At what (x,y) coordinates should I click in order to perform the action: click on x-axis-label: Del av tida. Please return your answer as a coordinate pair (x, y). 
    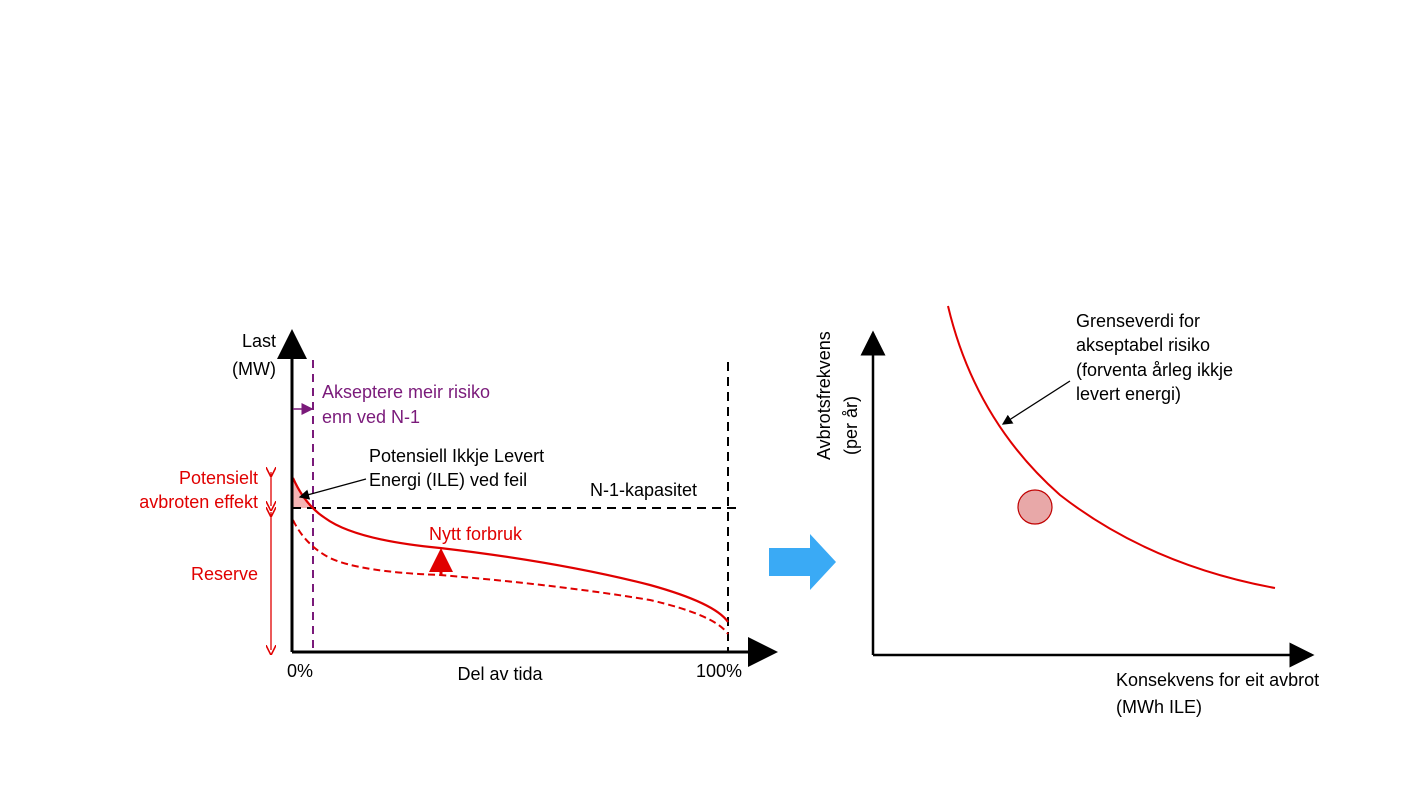
    Looking at the image, I should click on (500, 674).